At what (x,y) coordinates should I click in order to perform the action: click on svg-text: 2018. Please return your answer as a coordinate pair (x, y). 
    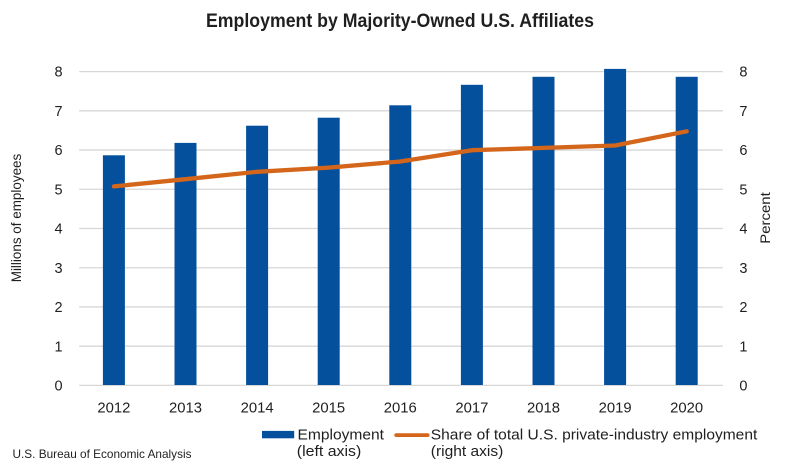
    Looking at the image, I should click on (543, 408).